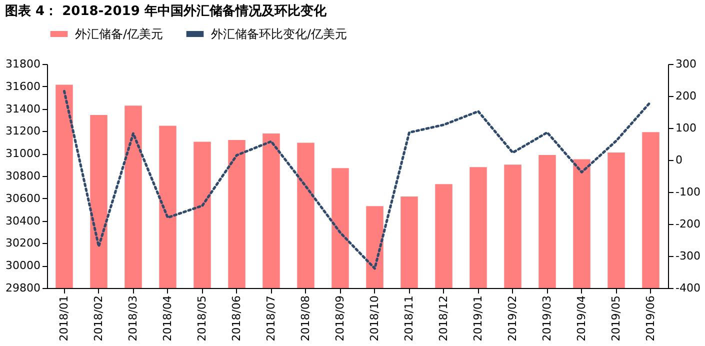  I want to click on y-tick-label: 30400, so click(23, 221).